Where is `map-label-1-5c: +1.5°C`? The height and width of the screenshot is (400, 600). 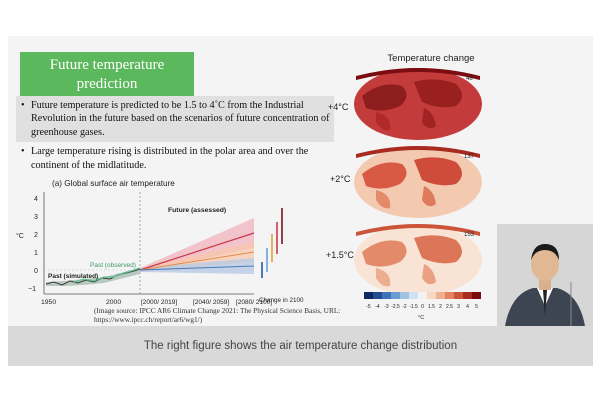
map-label-1-5c: +1.5°C is located at coordinates (340, 255).